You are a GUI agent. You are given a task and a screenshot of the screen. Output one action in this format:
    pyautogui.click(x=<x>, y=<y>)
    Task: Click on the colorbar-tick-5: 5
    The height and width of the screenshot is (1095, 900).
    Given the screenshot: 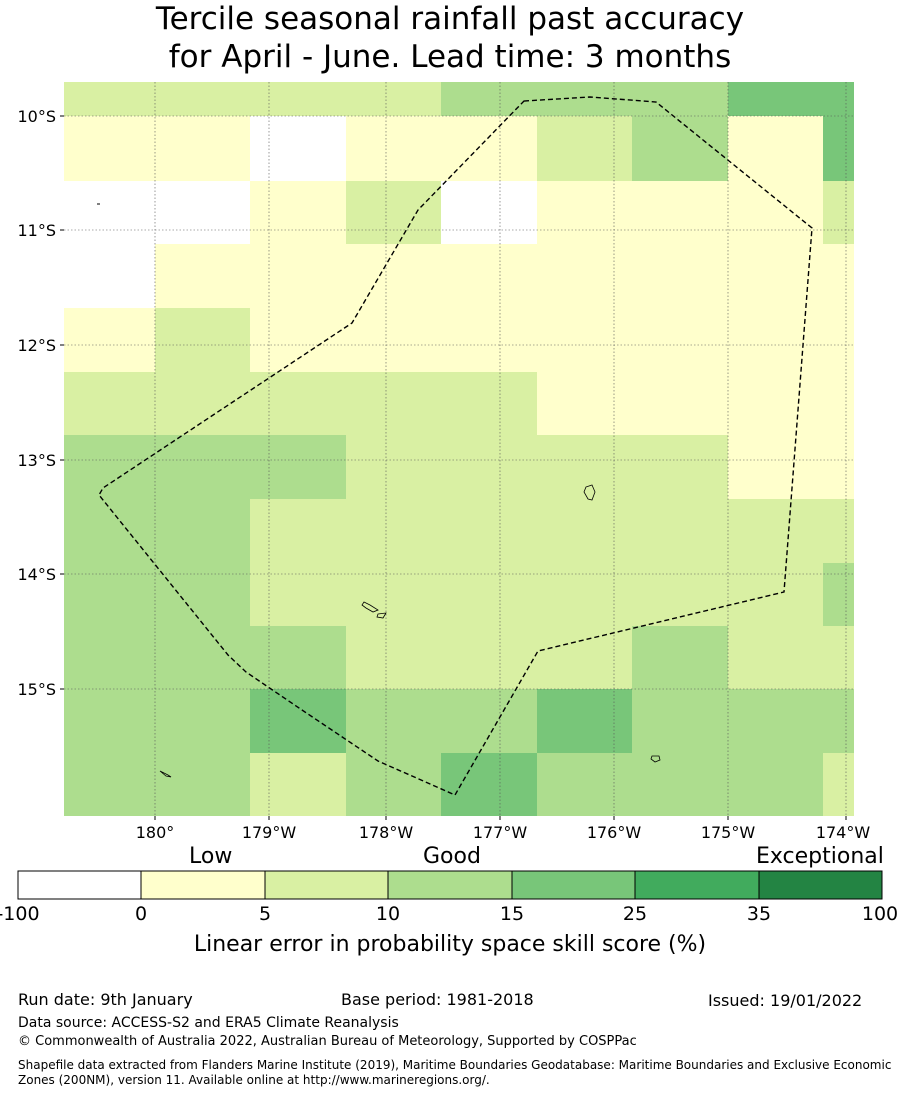 What is the action you would take?
    pyautogui.click(x=265, y=914)
    